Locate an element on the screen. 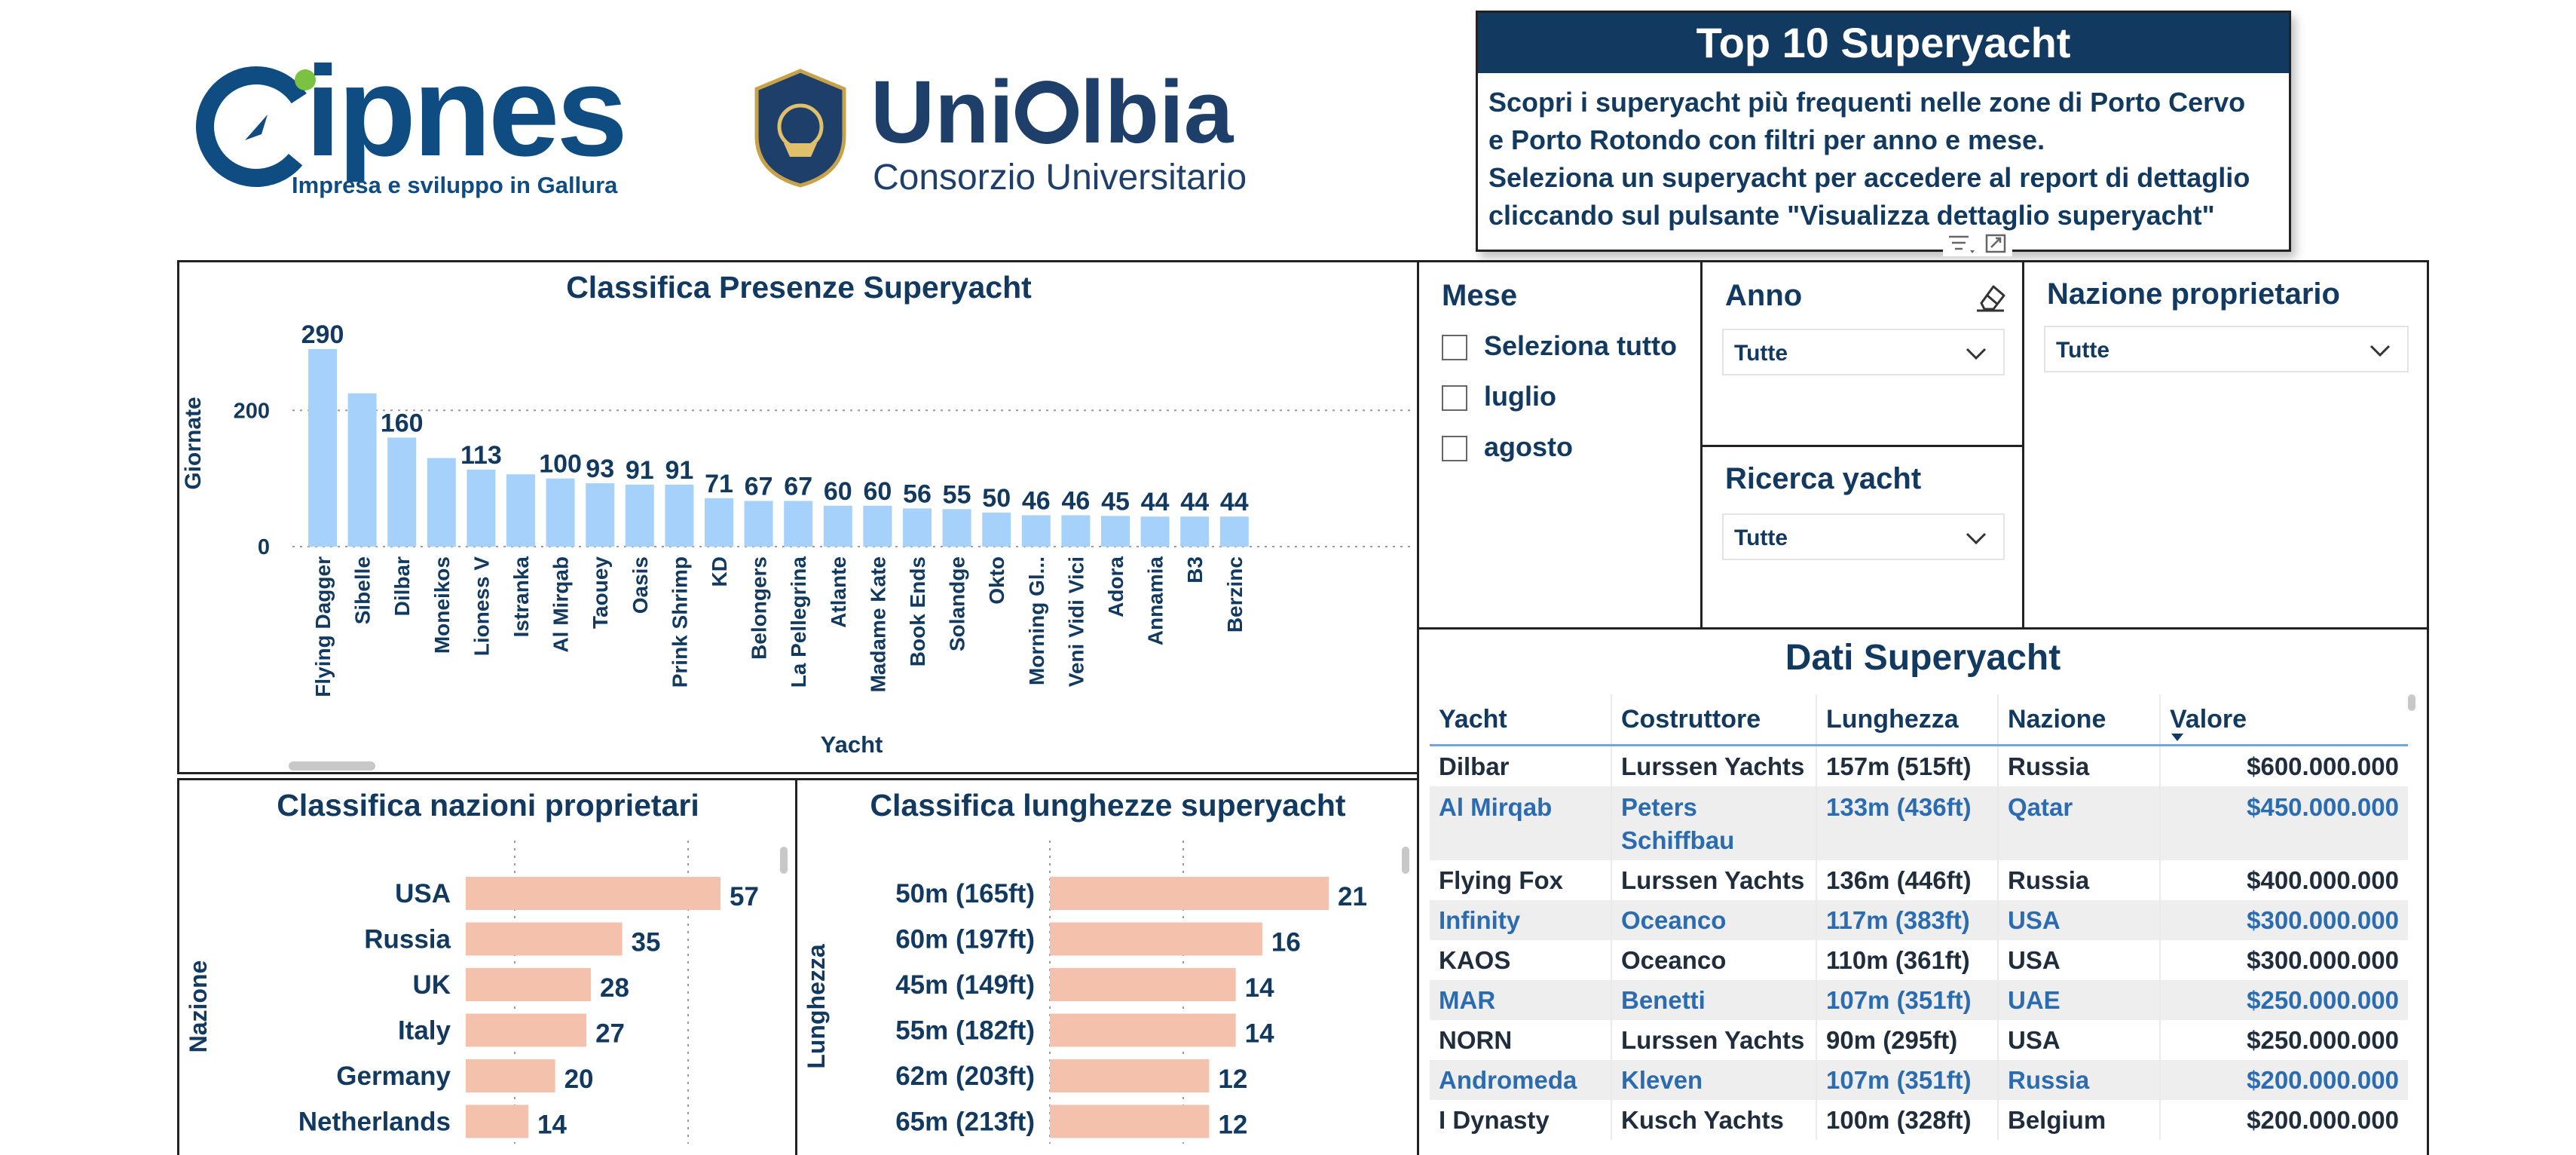 This screenshot has height=1155, width=2576. focus-mode-icon is located at coordinates (1995, 243).